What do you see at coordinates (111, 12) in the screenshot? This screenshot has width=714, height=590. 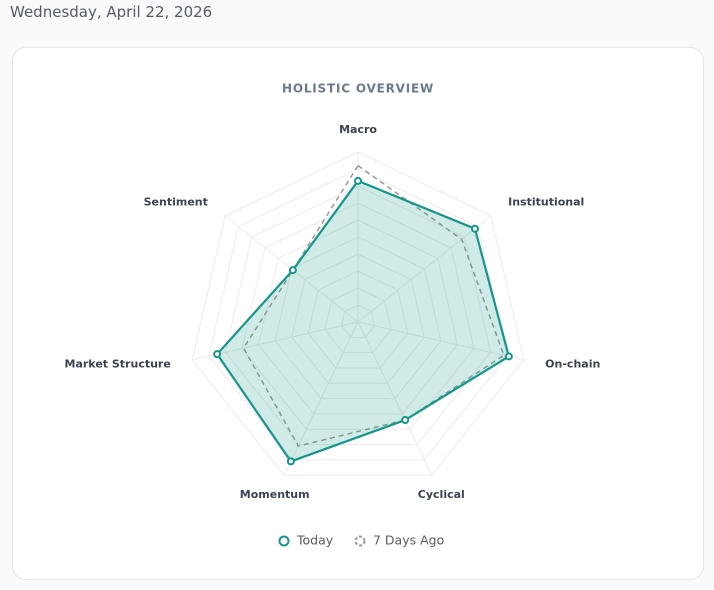 I see `date: Wednesday, April 22, 2026` at bounding box center [111, 12].